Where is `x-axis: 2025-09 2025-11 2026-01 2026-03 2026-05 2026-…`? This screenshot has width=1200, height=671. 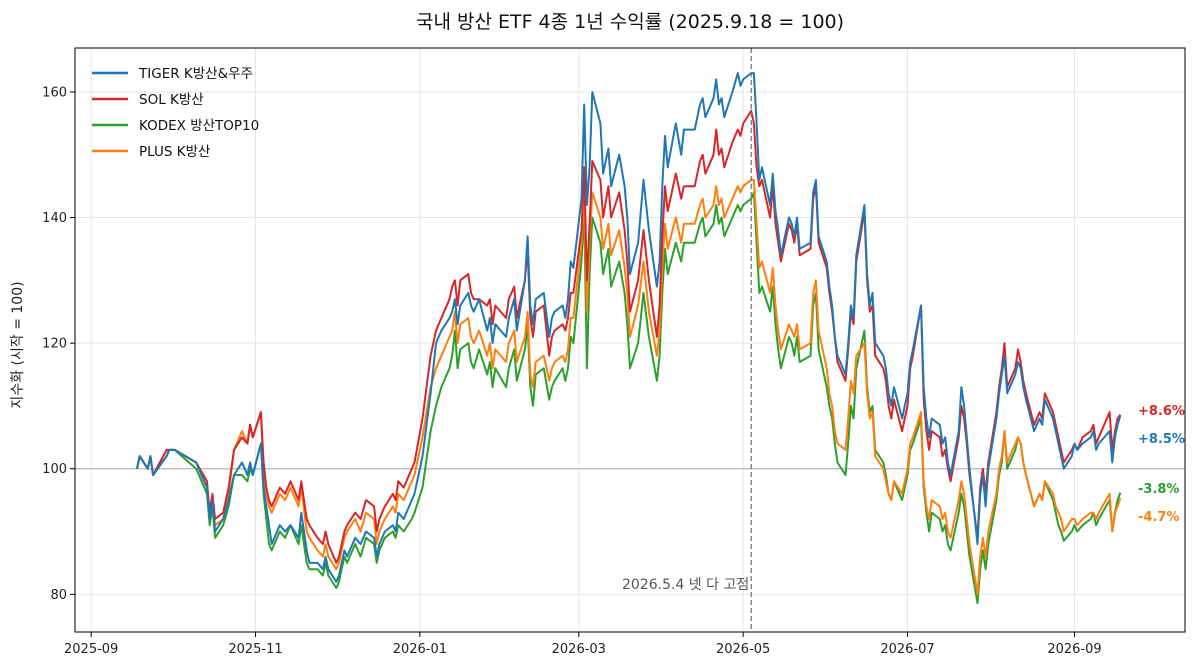 x-axis: 2025-09 2025-11 2026-01 2026-03 2026-05 2026-… is located at coordinates (583, 644).